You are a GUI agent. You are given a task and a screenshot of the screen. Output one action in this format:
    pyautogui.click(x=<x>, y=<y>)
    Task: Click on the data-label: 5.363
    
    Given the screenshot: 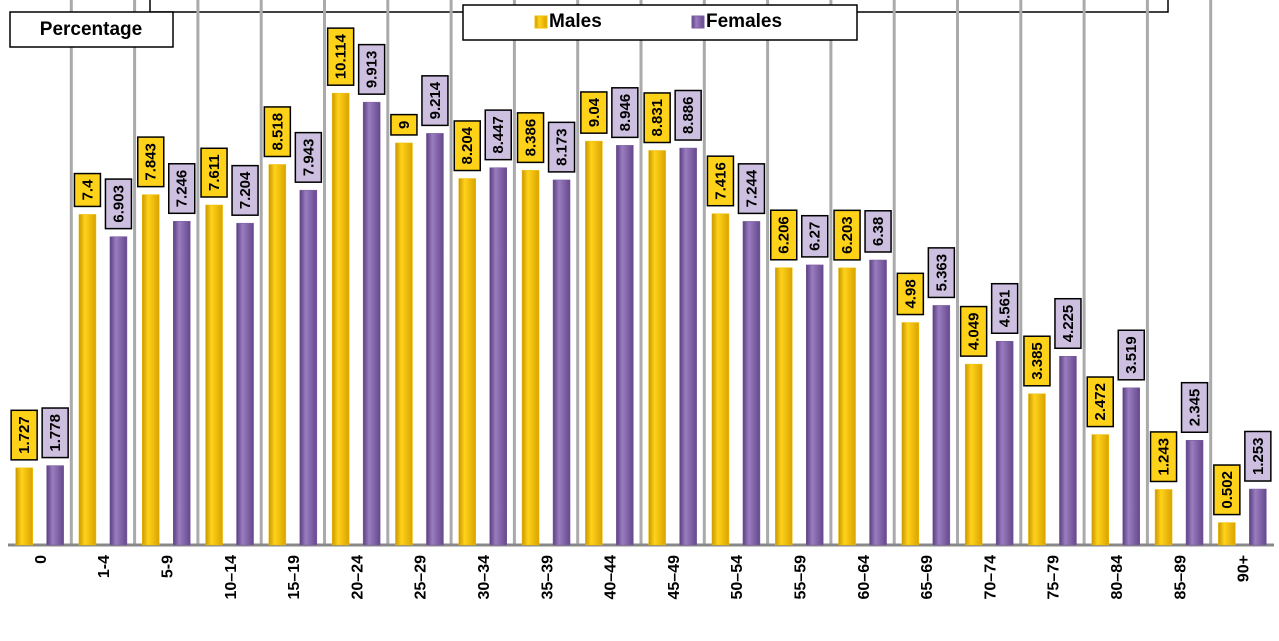 What is the action you would take?
    pyautogui.click(x=941, y=273)
    